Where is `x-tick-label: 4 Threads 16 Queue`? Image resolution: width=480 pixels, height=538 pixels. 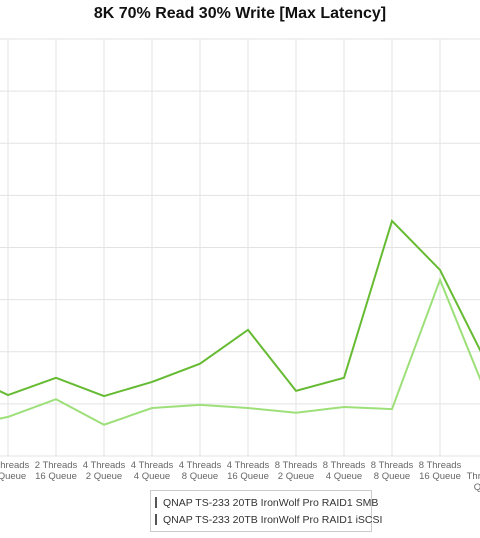 x-tick-label: 4 Threads 16 Queue is located at coordinates (248, 471).